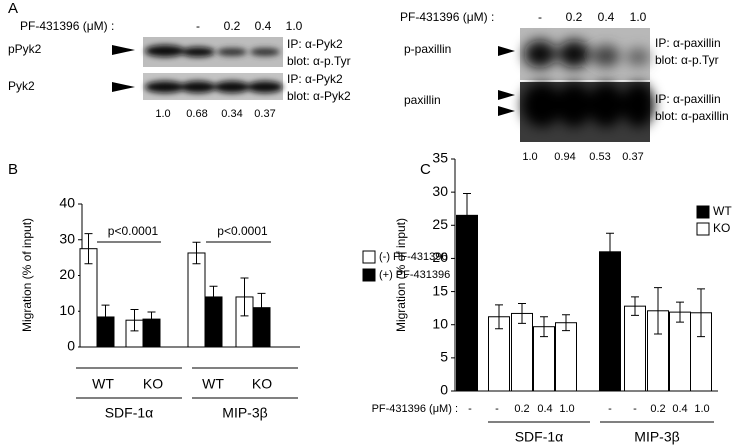  Describe the element at coordinates (413, 257) in the screenshot. I see `legend-label: (-) PF-431396` at that location.